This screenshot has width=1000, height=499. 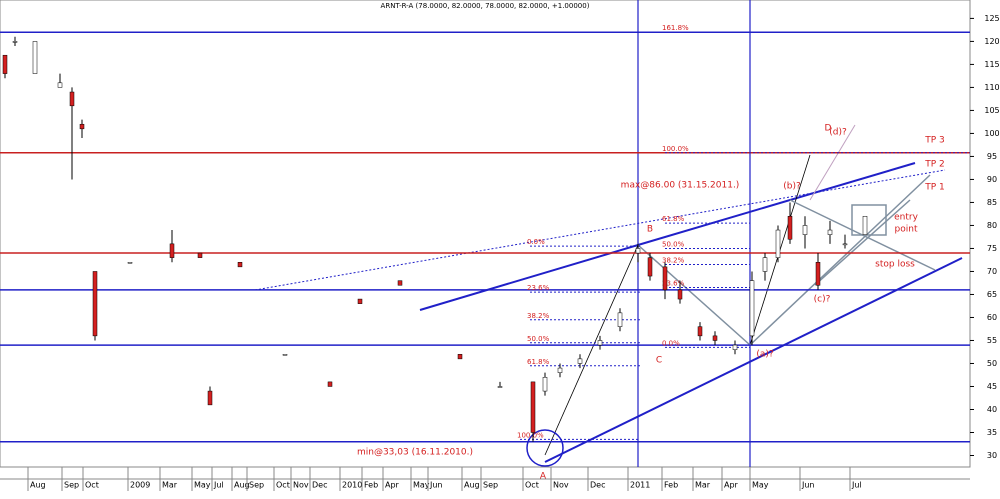 I want to click on x-tick-label: Nov, so click(x=301, y=485).